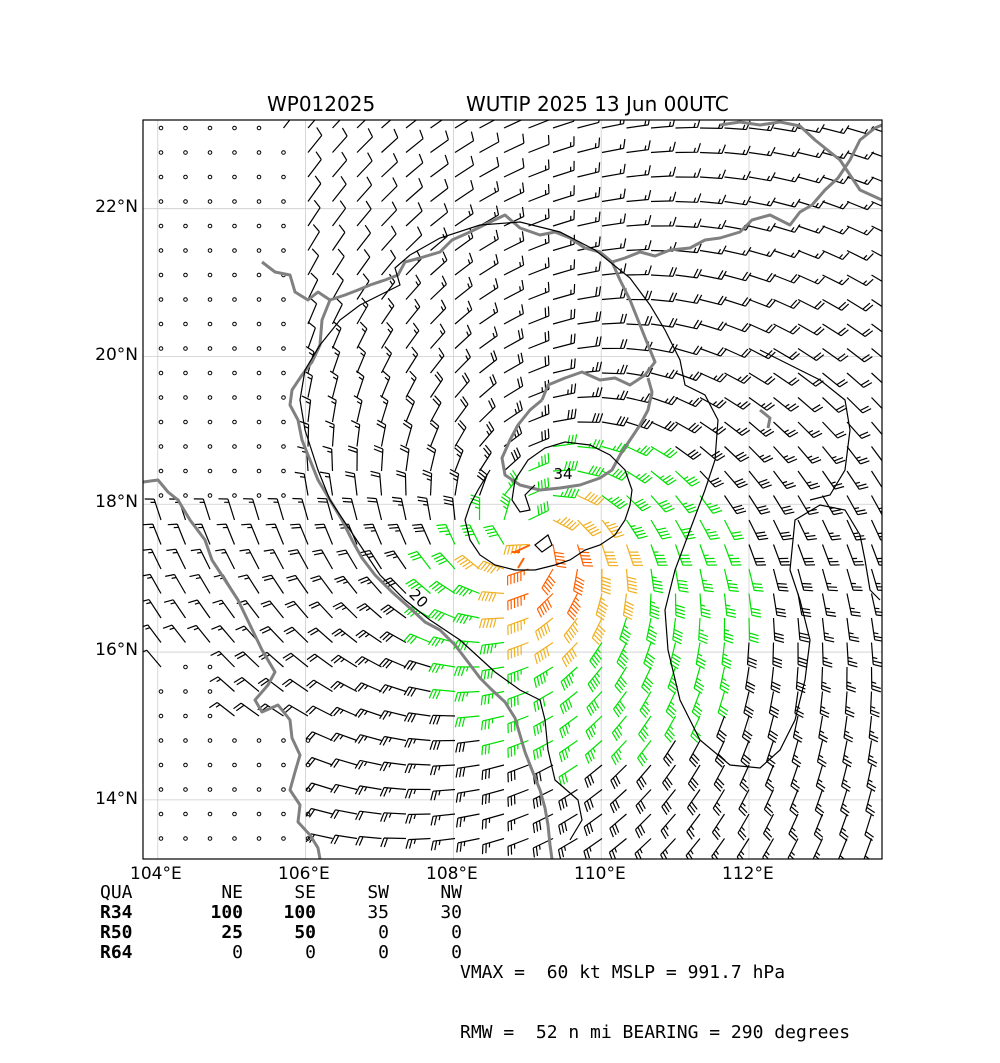 This screenshot has width=1000, height=1063. I want to click on header-se: SE, so click(305, 892).